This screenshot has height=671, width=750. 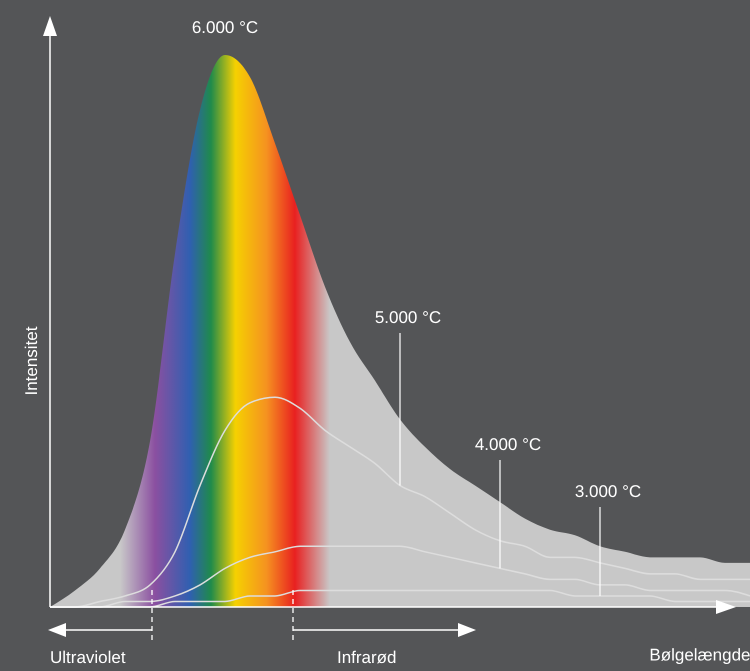 What do you see at coordinates (225, 27) in the screenshot?
I see `series-label: 6.000 °C` at bounding box center [225, 27].